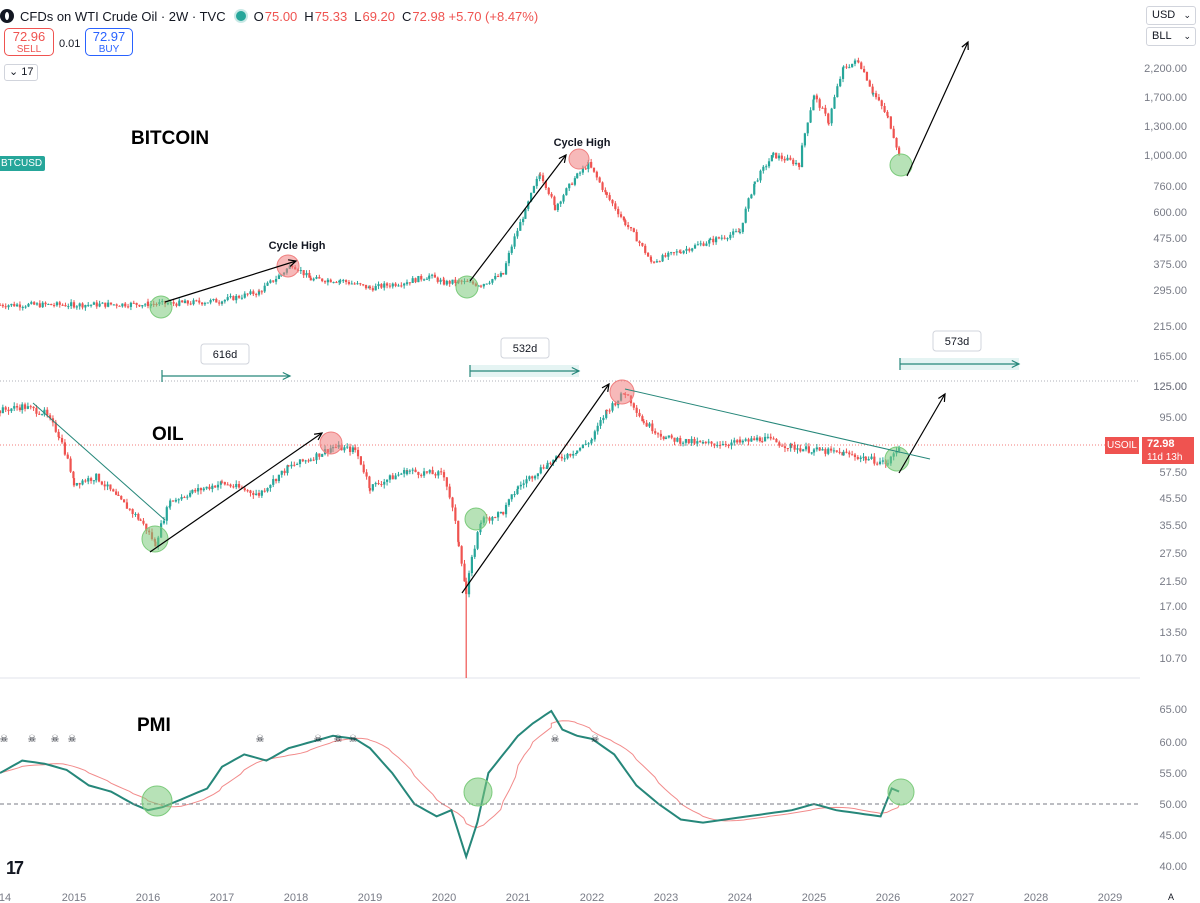 The width and height of the screenshot is (1200, 903). What do you see at coordinates (592, 897) in the screenshot?
I see `x-axis-tick: 2022` at bounding box center [592, 897].